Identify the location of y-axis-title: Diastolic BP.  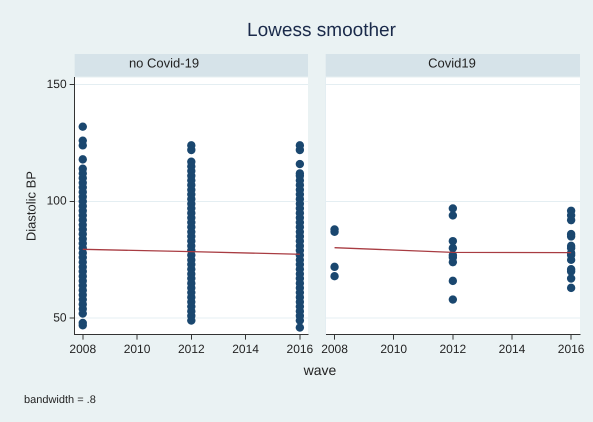
(30, 206).